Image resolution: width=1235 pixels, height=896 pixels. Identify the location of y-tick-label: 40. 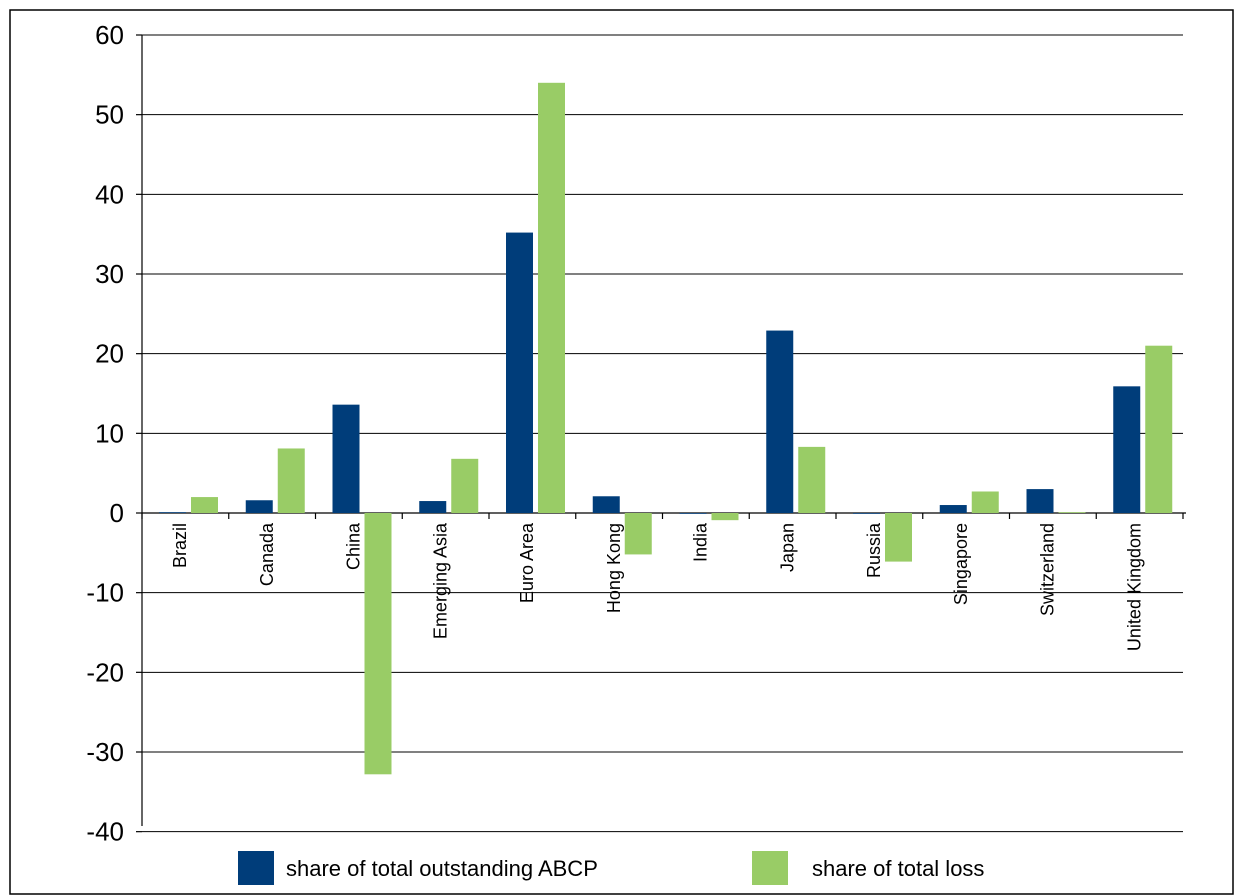
(109, 194).